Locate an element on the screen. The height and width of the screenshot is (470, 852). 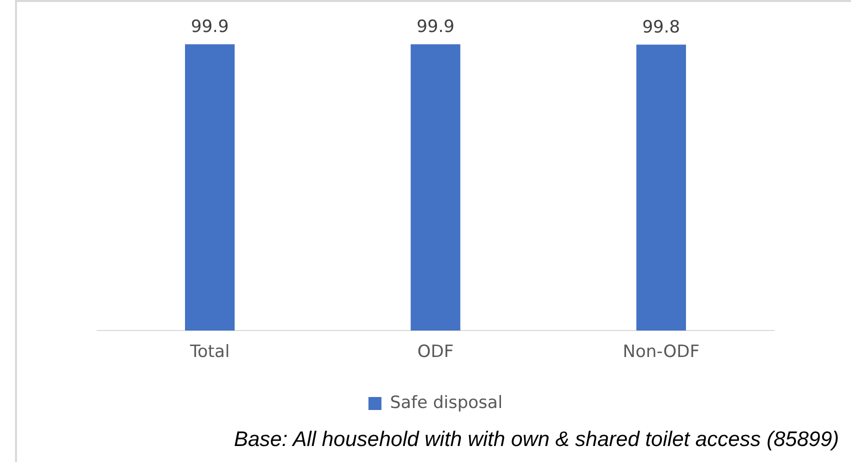
legend-label: Safe disposal is located at coordinates (446, 402).